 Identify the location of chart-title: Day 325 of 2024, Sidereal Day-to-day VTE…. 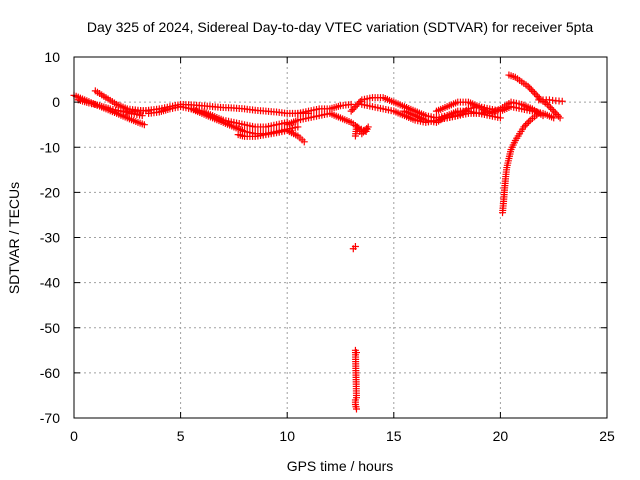
(340, 27).